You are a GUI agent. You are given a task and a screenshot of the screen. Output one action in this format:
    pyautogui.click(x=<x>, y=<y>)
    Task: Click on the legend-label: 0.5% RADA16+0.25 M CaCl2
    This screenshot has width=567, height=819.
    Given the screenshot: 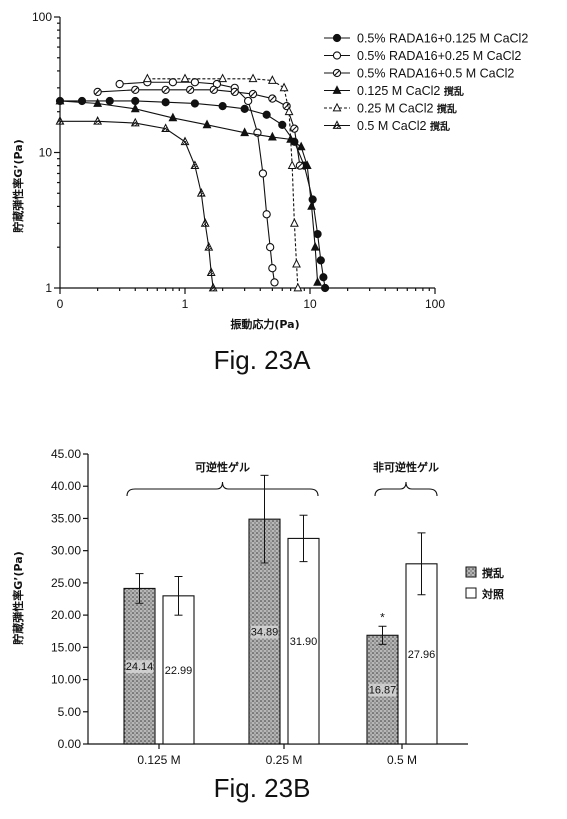 What is the action you would take?
    pyautogui.click(x=439, y=56)
    